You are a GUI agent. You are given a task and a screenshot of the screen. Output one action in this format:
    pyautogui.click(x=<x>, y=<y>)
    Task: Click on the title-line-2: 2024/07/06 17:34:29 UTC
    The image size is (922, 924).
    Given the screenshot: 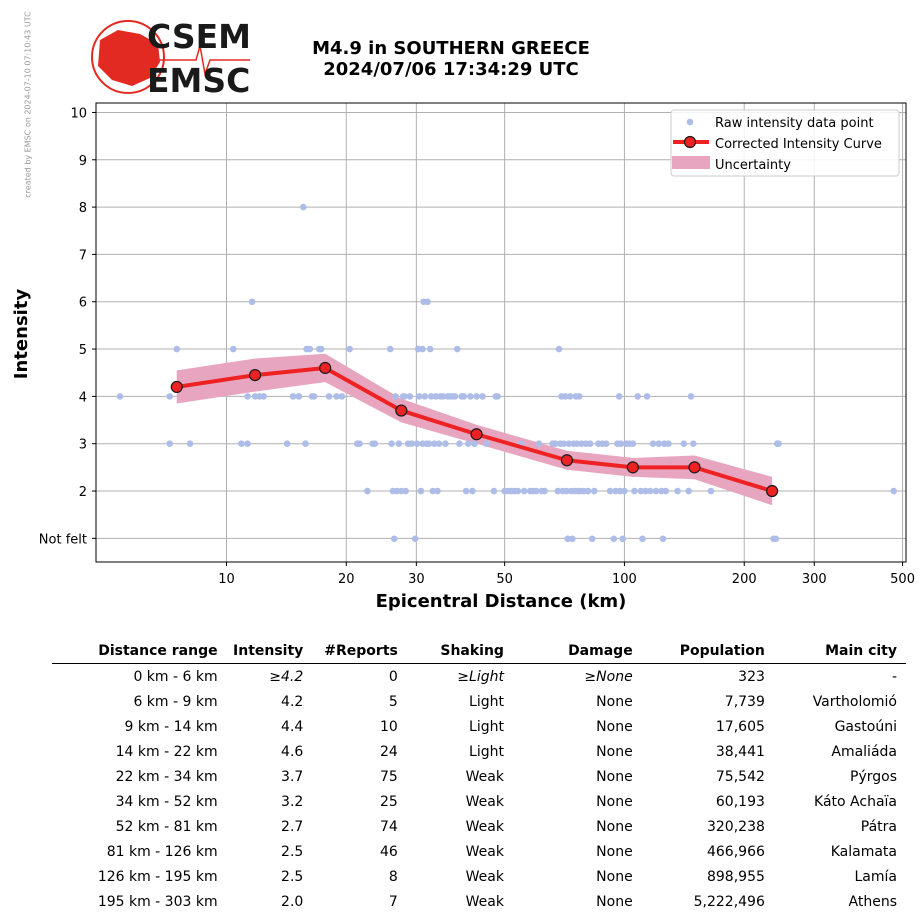 What is the action you would take?
    pyautogui.click(x=451, y=69)
    